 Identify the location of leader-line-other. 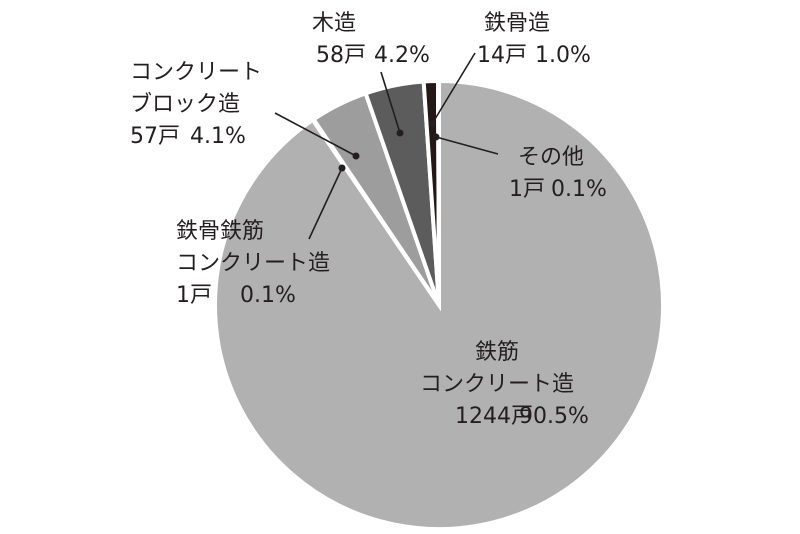
(467, 145).